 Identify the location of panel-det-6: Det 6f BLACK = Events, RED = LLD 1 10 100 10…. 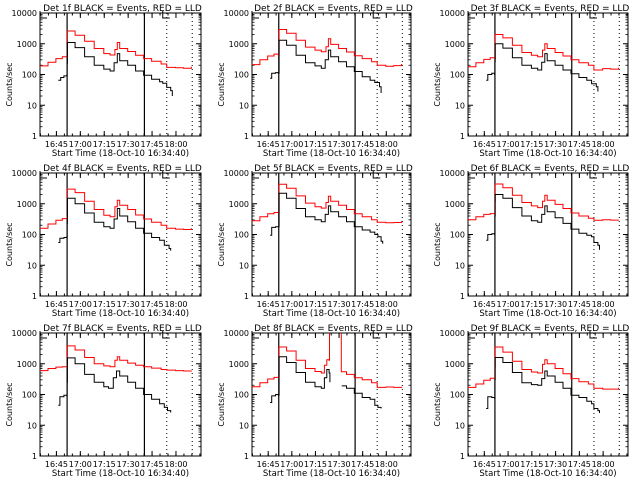
(531, 241).